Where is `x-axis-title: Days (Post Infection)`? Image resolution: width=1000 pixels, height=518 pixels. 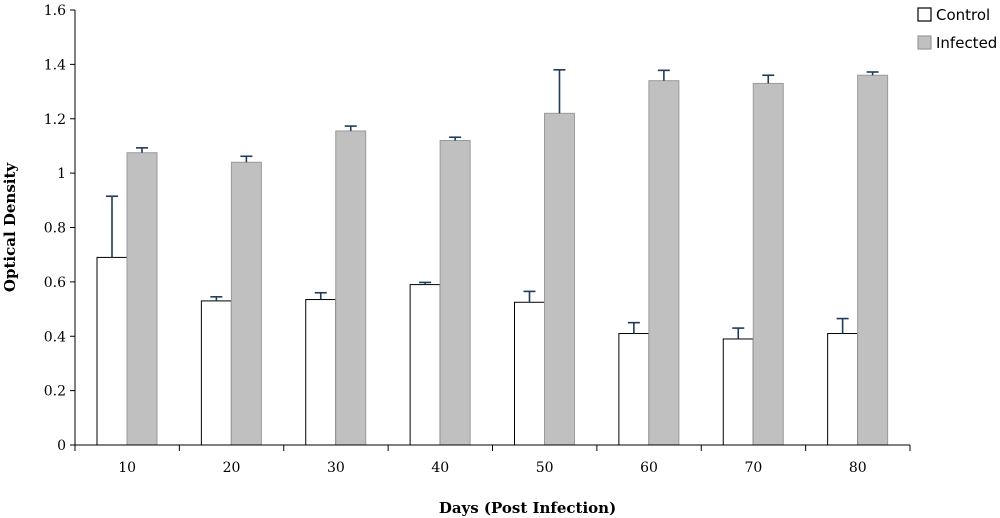
x-axis-title: Days (Post Infection) is located at coordinates (527, 508).